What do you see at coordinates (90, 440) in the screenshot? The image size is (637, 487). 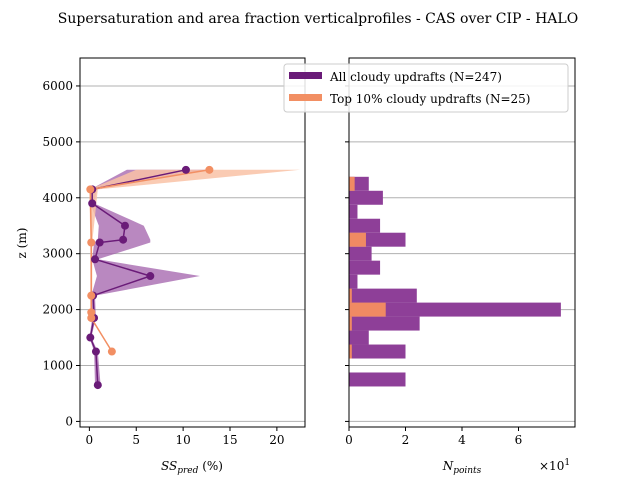 I see `left-x-tick-label: 0` at bounding box center [90, 440].